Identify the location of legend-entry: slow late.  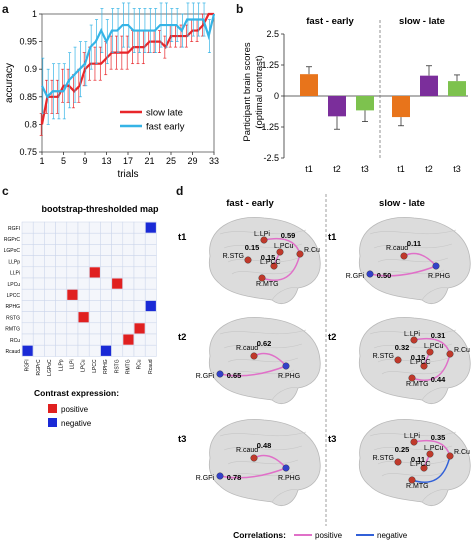
(164, 113).